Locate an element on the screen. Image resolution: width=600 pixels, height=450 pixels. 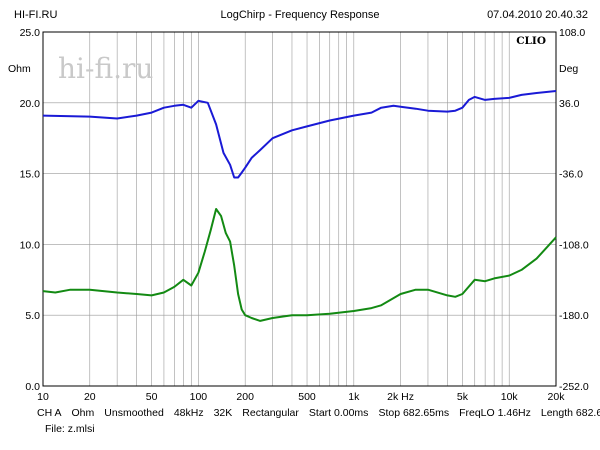
footer-setting-item: FreqLO 1.46Hz is located at coordinates (495, 413).